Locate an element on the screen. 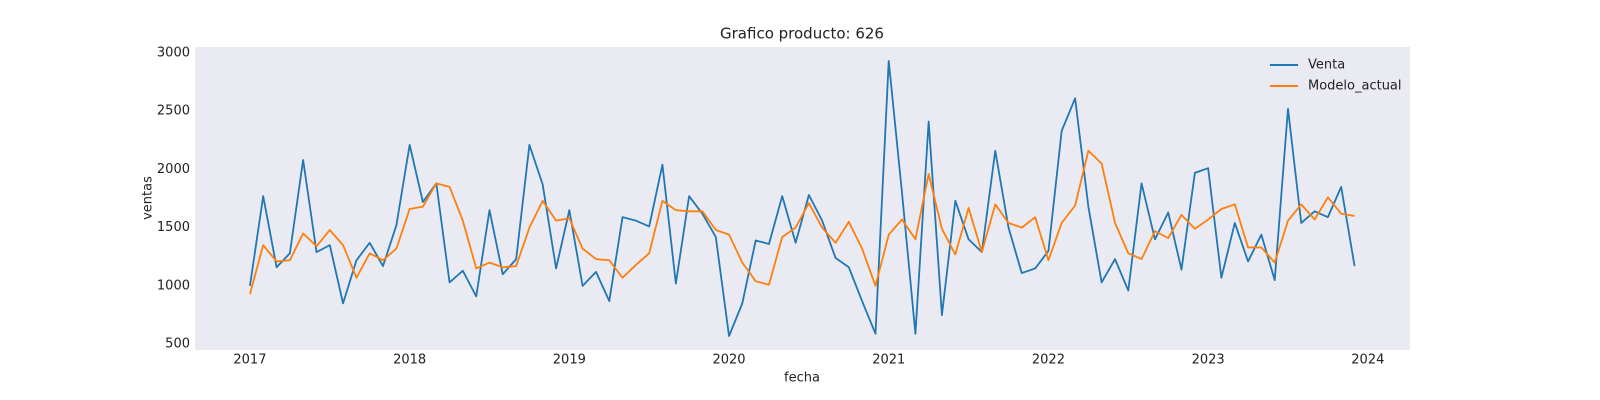 Image resolution: width=1600 pixels, height=400 pixels. x-tick-label: 2019 is located at coordinates (569, 360).